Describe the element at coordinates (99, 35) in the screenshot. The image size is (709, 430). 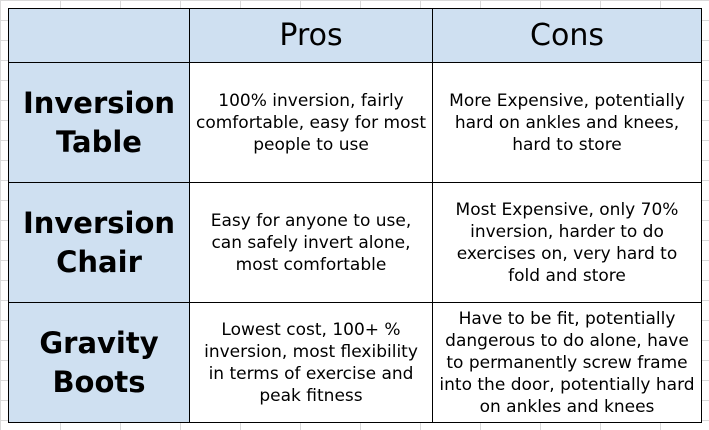
I see `header-corner-cell` at that location.